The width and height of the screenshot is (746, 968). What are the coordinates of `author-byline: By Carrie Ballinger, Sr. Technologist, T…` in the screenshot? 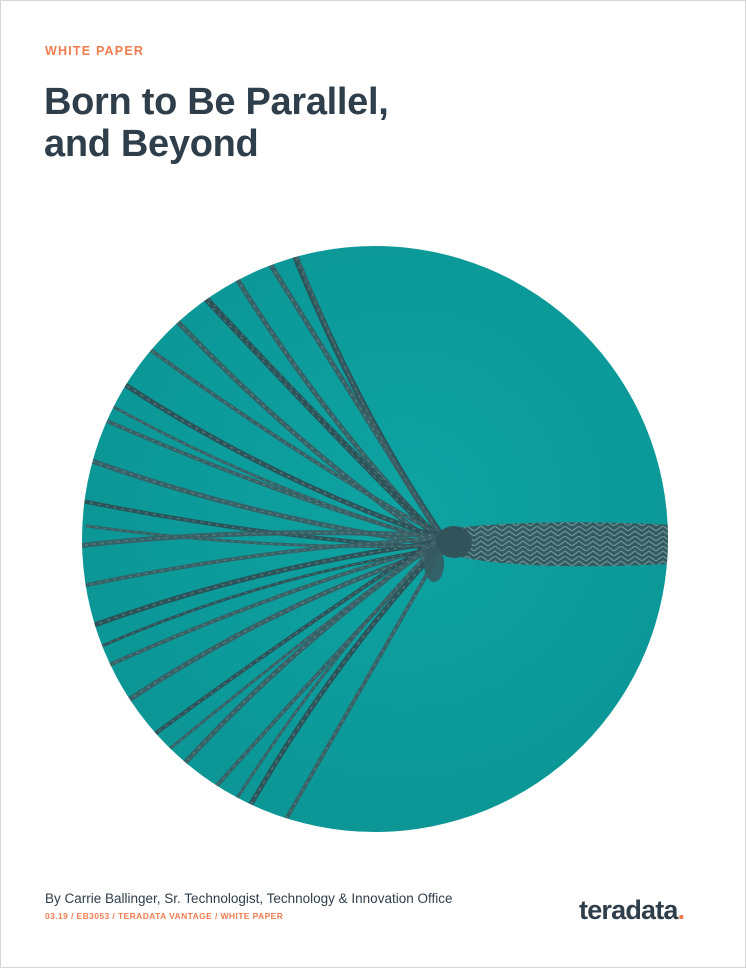 It's located at (249, 898).